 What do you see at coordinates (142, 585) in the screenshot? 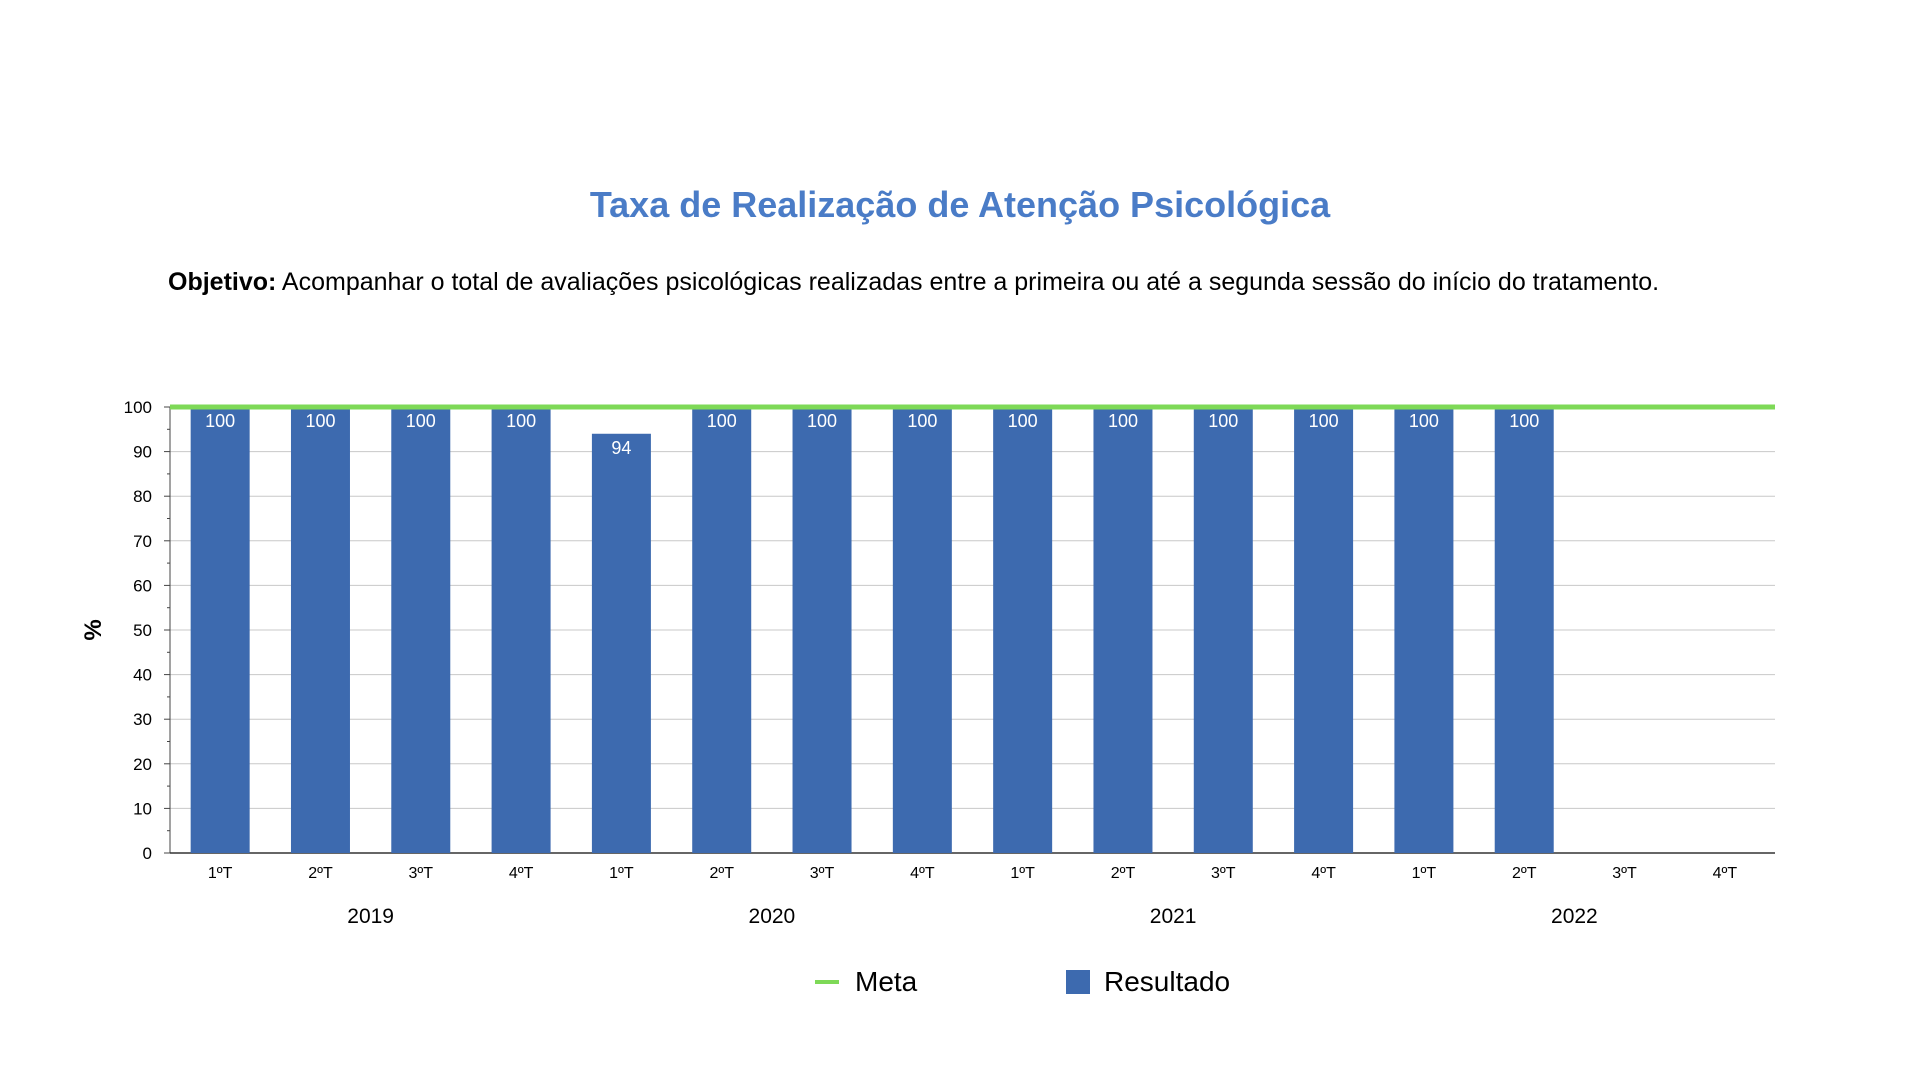
I see `y-tick-label: 60` at bounding box center [142, 585].